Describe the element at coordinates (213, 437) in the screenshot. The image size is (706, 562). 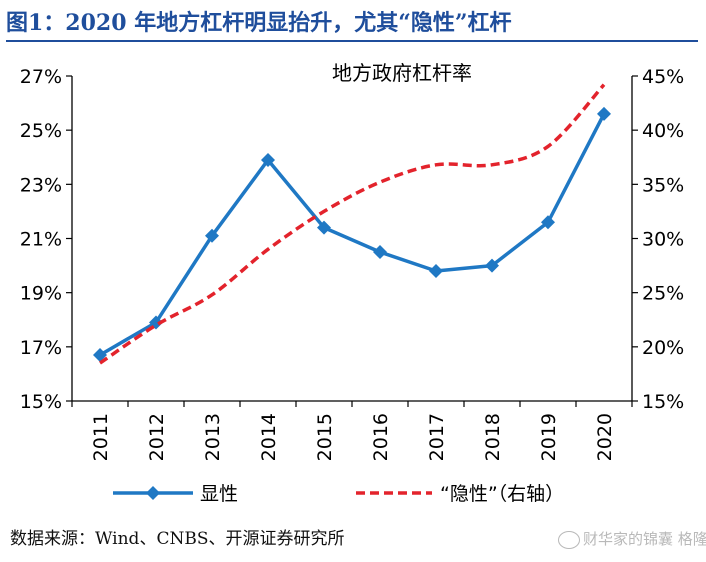
I see `x-tick-label: 2013` at that location.